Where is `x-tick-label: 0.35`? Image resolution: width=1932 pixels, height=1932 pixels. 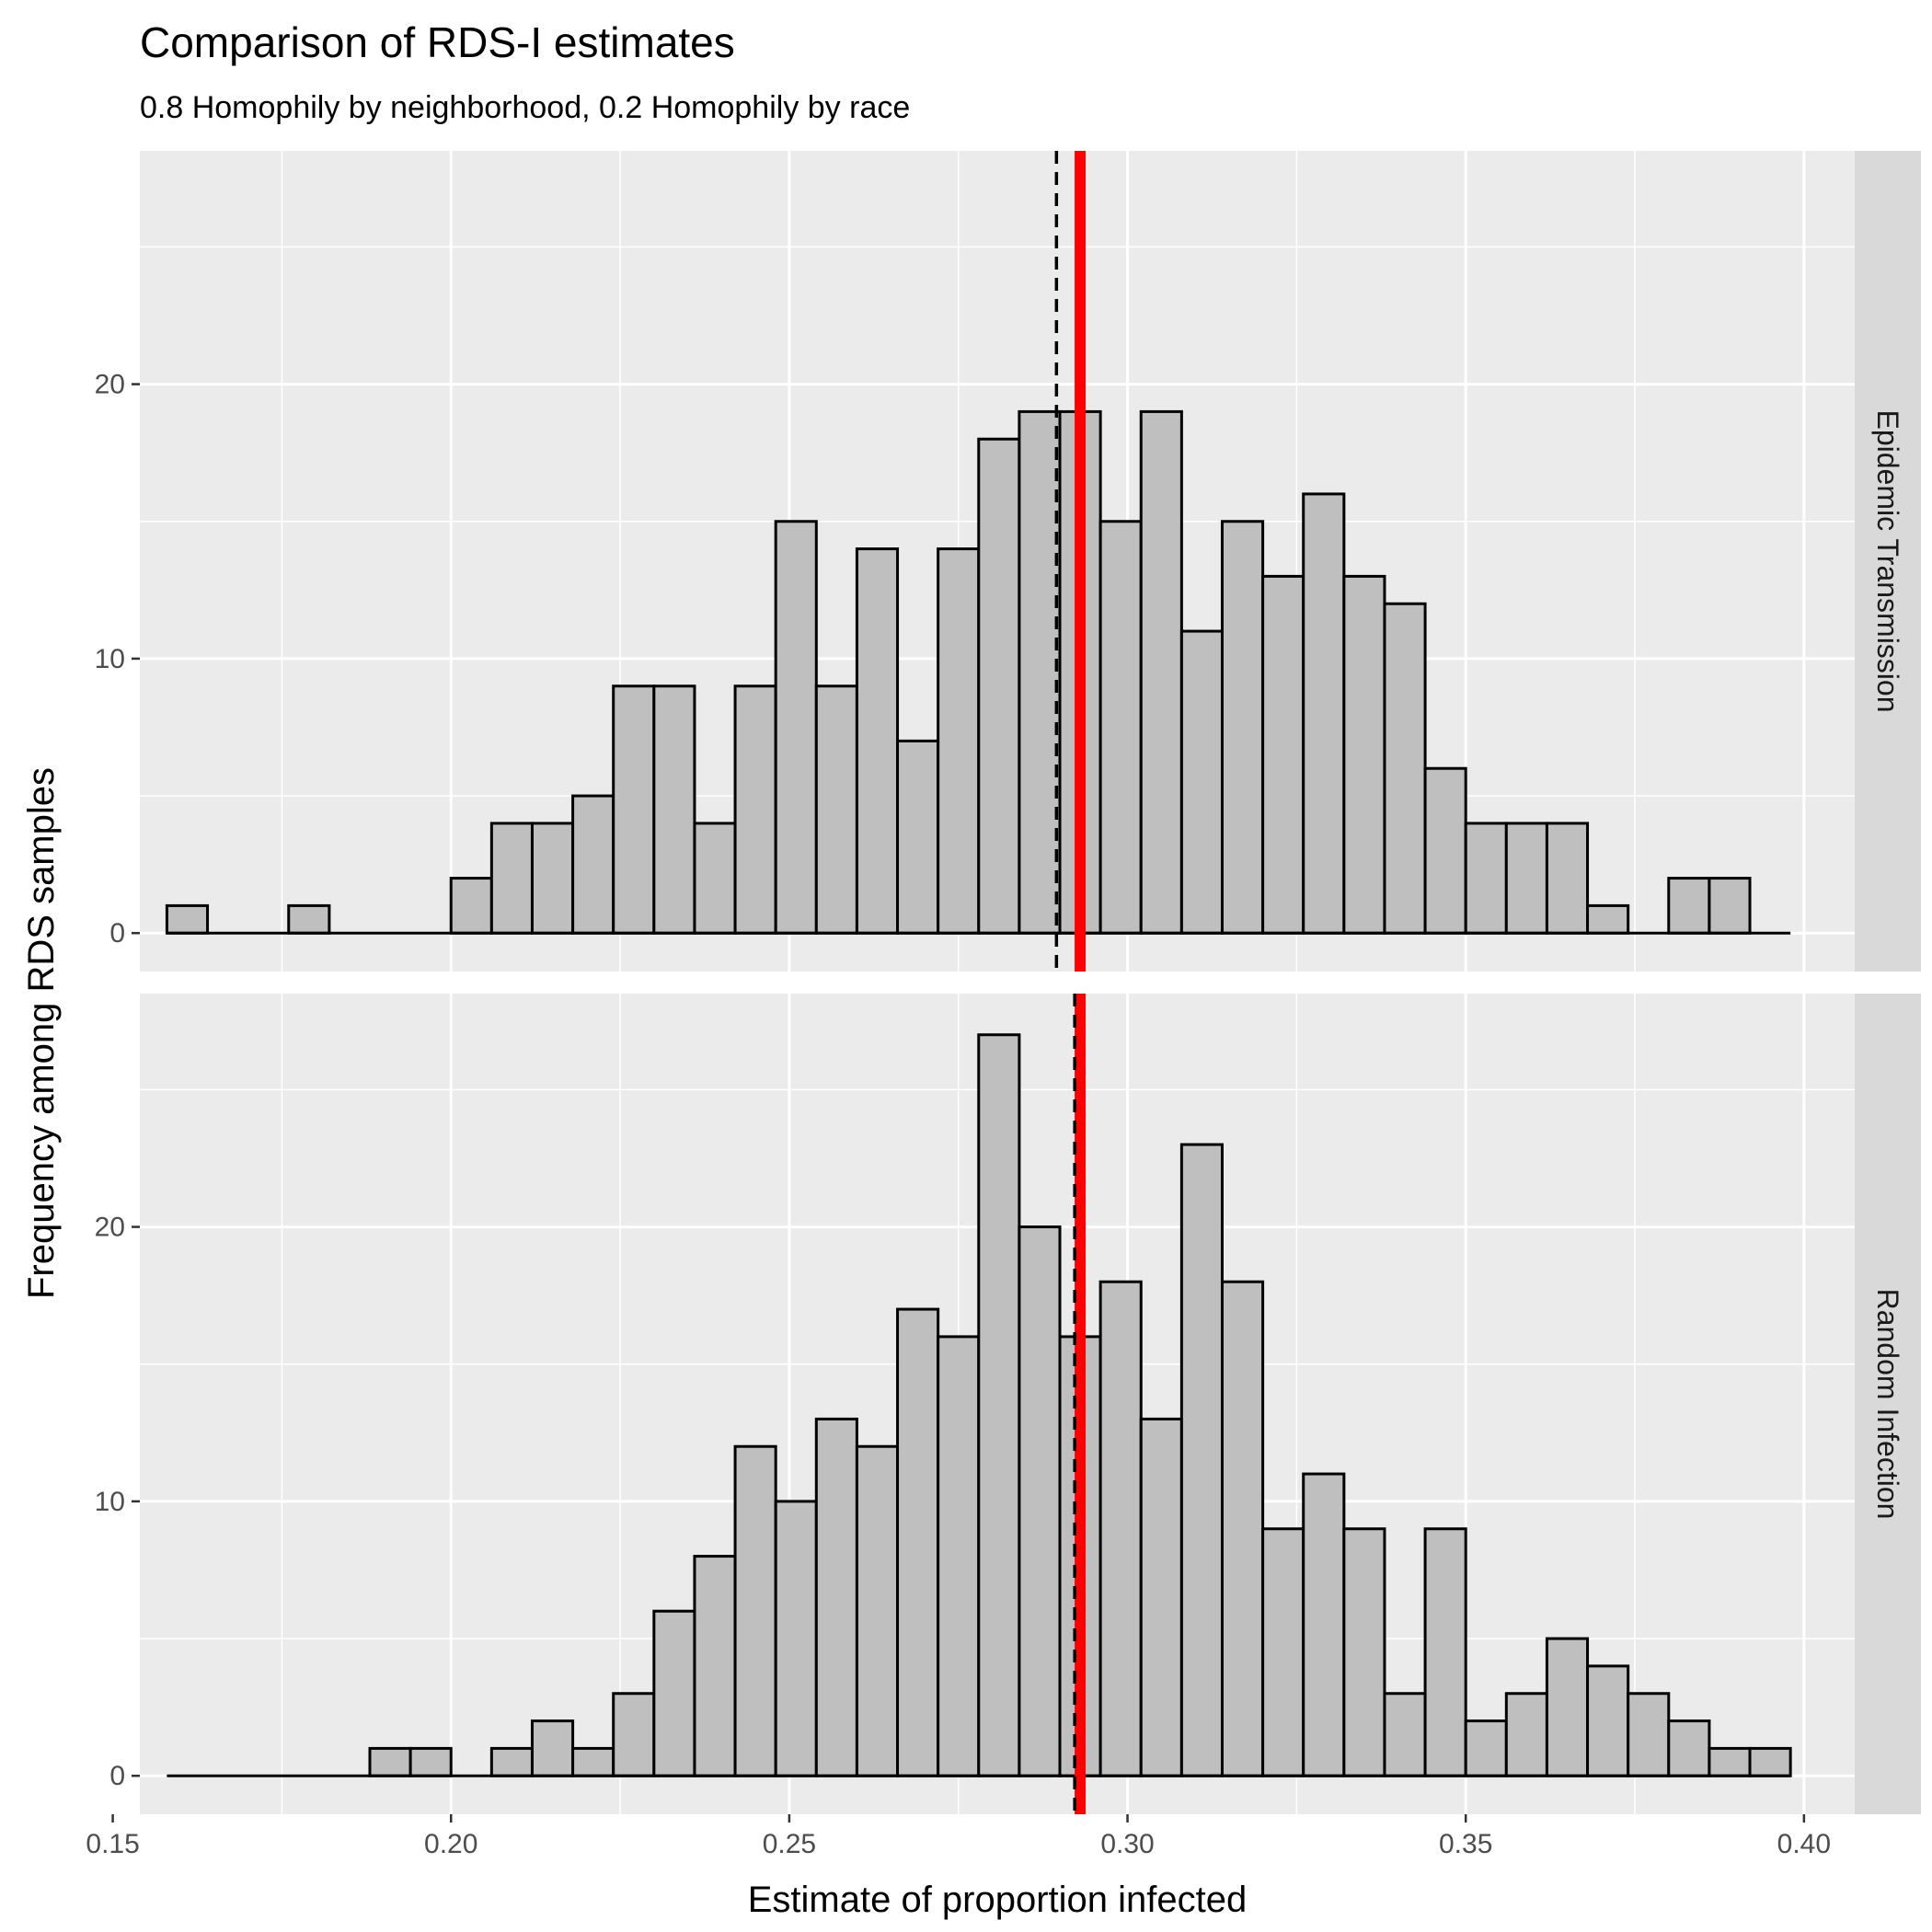
x-tick-label: 0.35 is located at coordinates (1465, 1844).